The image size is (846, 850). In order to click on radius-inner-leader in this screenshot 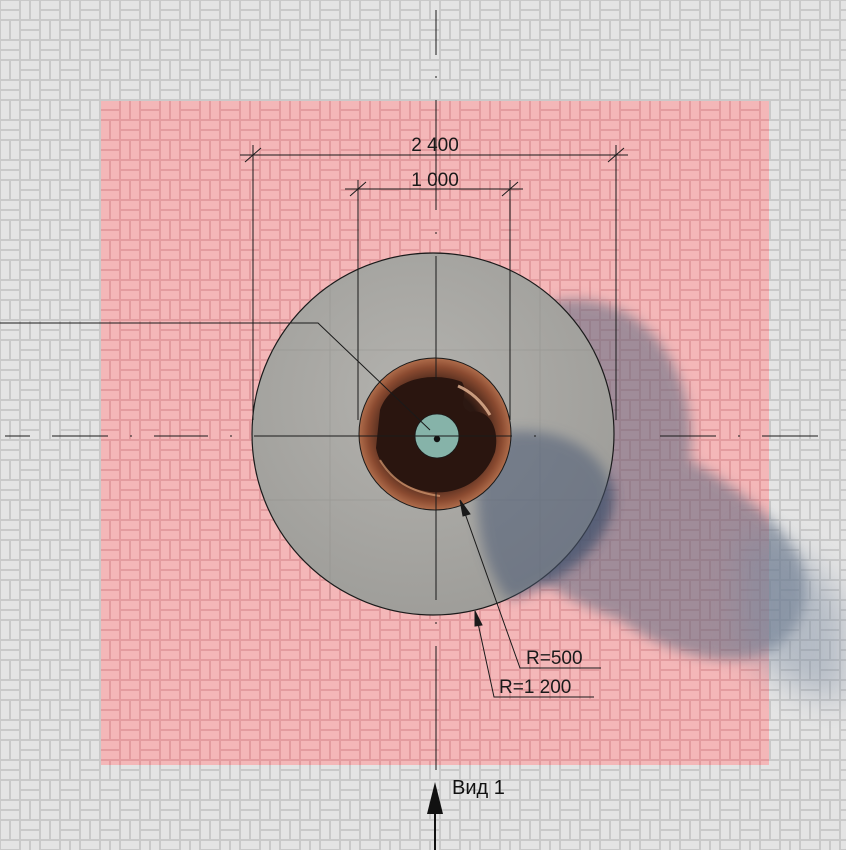, I will do `click(530, 584)`.